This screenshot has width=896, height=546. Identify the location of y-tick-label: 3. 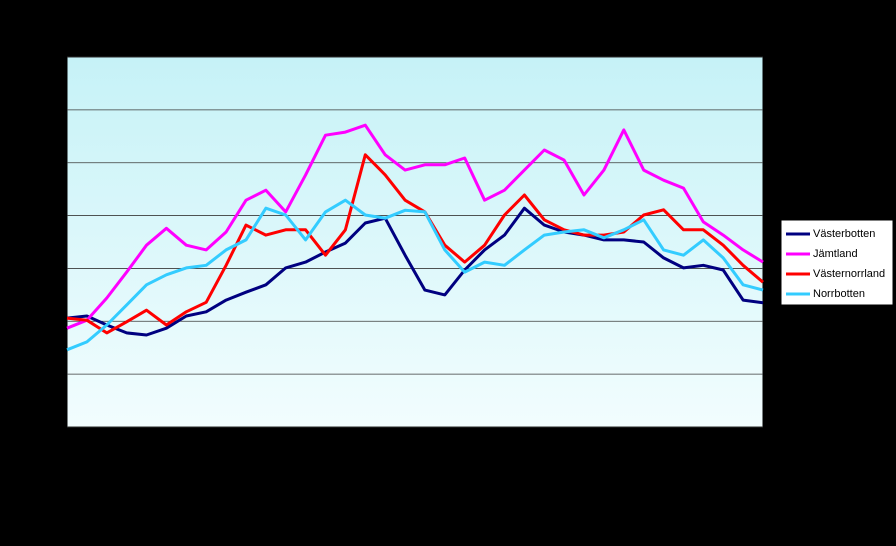
(56, 268).